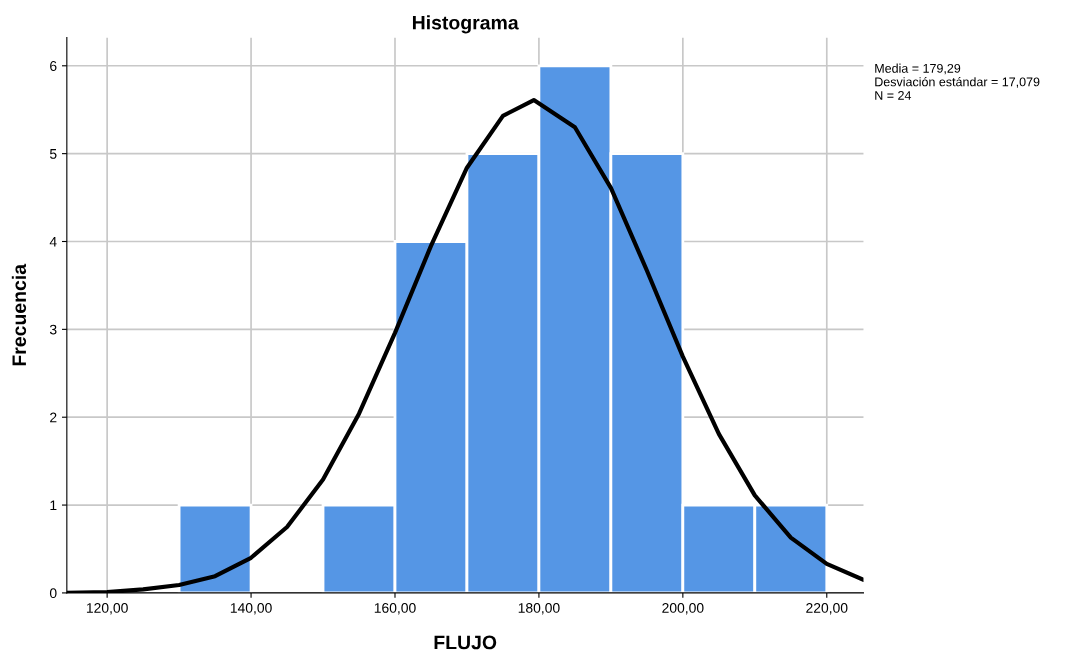  I want to click on x-axis-title: FLUJO, so click(465, 642).